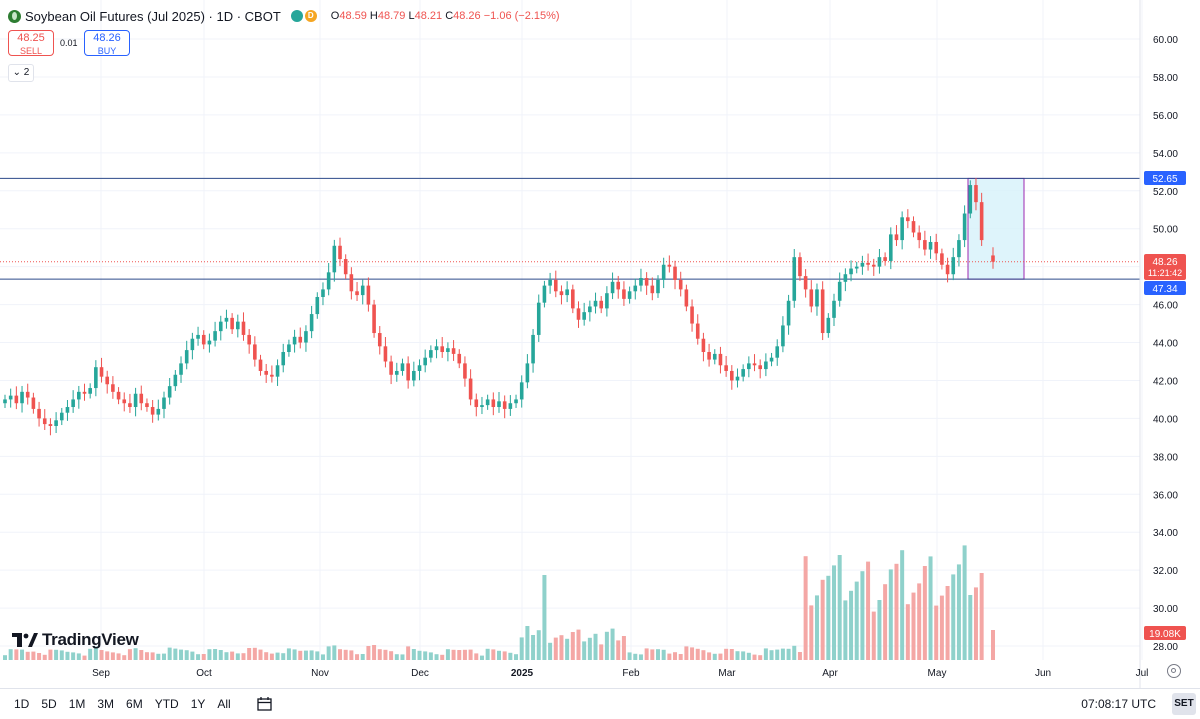 Image resolution: width=1200 pixels, height=719 pixels. Describe the element at coordinates (1118, 704) in the screenshot. I see `utc-clock: 07:08:17 UTC` at that location.